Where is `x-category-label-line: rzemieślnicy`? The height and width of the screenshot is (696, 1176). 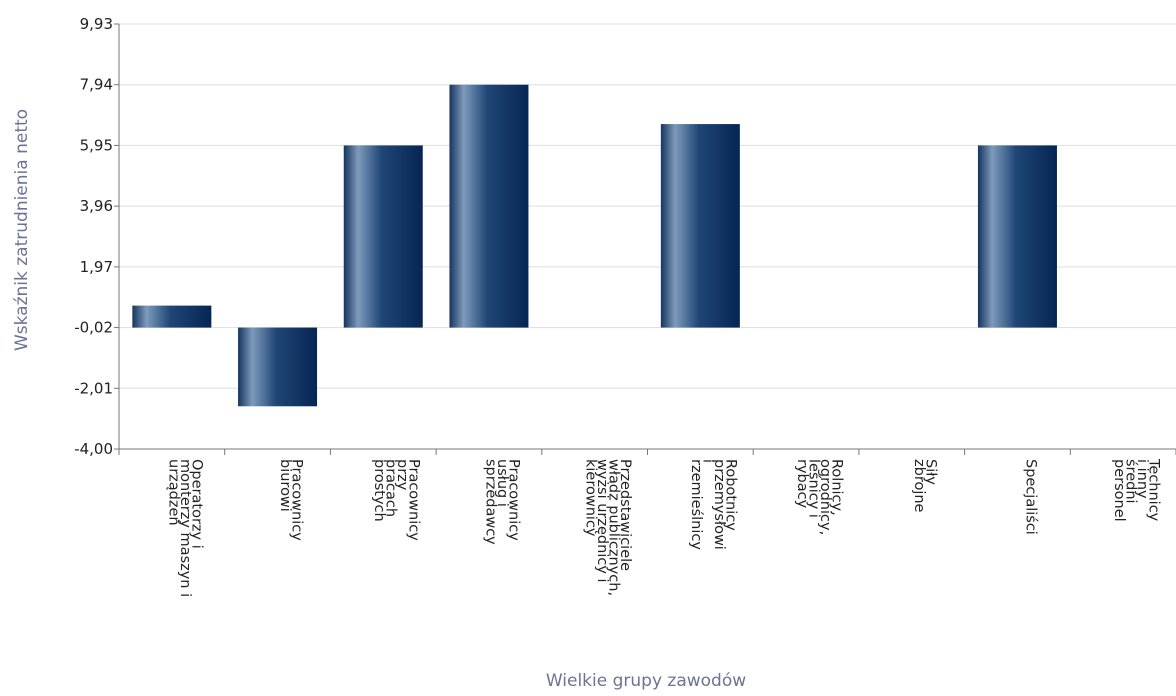
x-category-label-line: rzemieślnicy is located at coordinates (696, 504).